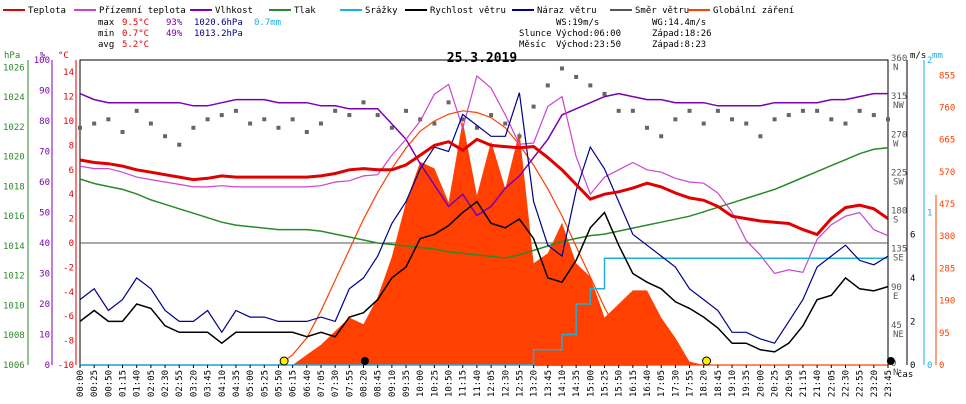 Image resolution: width=966 pixels, height=404 pixels. What do you see at coordinates (532, 45) in the screenshot?
I see `mesic-label: Měsíc` at bounding box center [532, 45].